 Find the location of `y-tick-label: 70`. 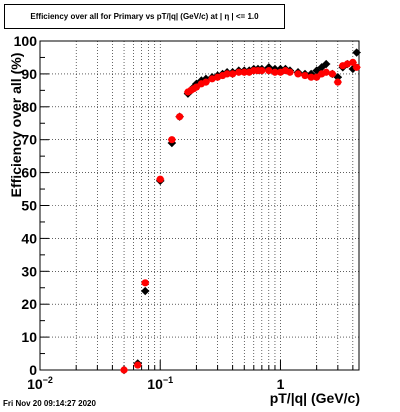

y-tick-label: 70 is located at coordinates (29, 140).